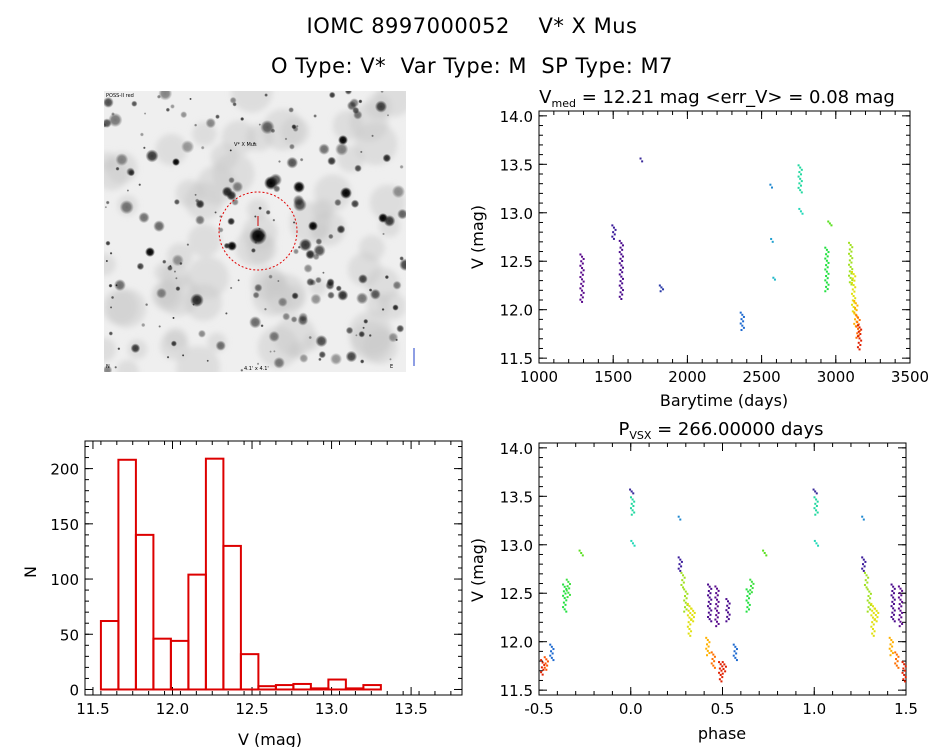  What do you see at coordinates (516, 546) in the screenshot?
I see `y-tick-label: 13.0` at bounding box center [516, 546].